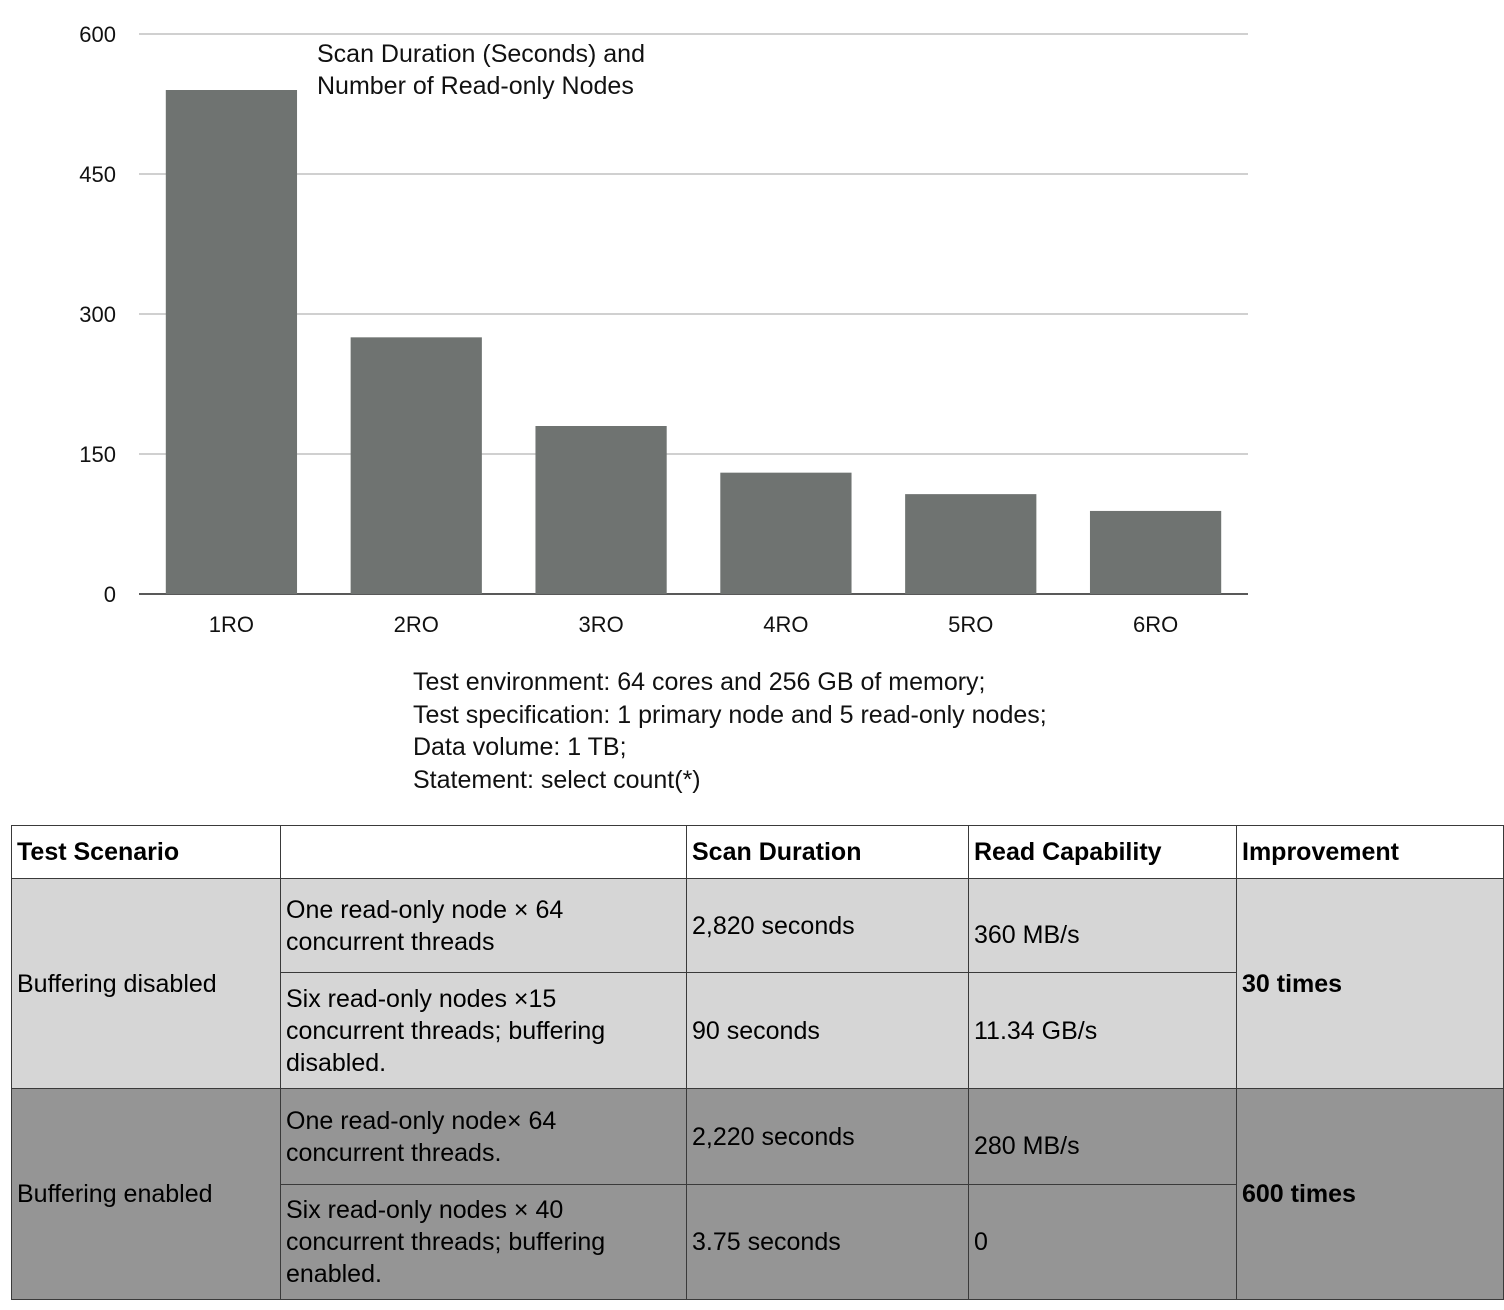 The height and width of the screenshot is (1310, 1504). I want to click on scenario-cell: Buffering enabled, so click(146, 1194).